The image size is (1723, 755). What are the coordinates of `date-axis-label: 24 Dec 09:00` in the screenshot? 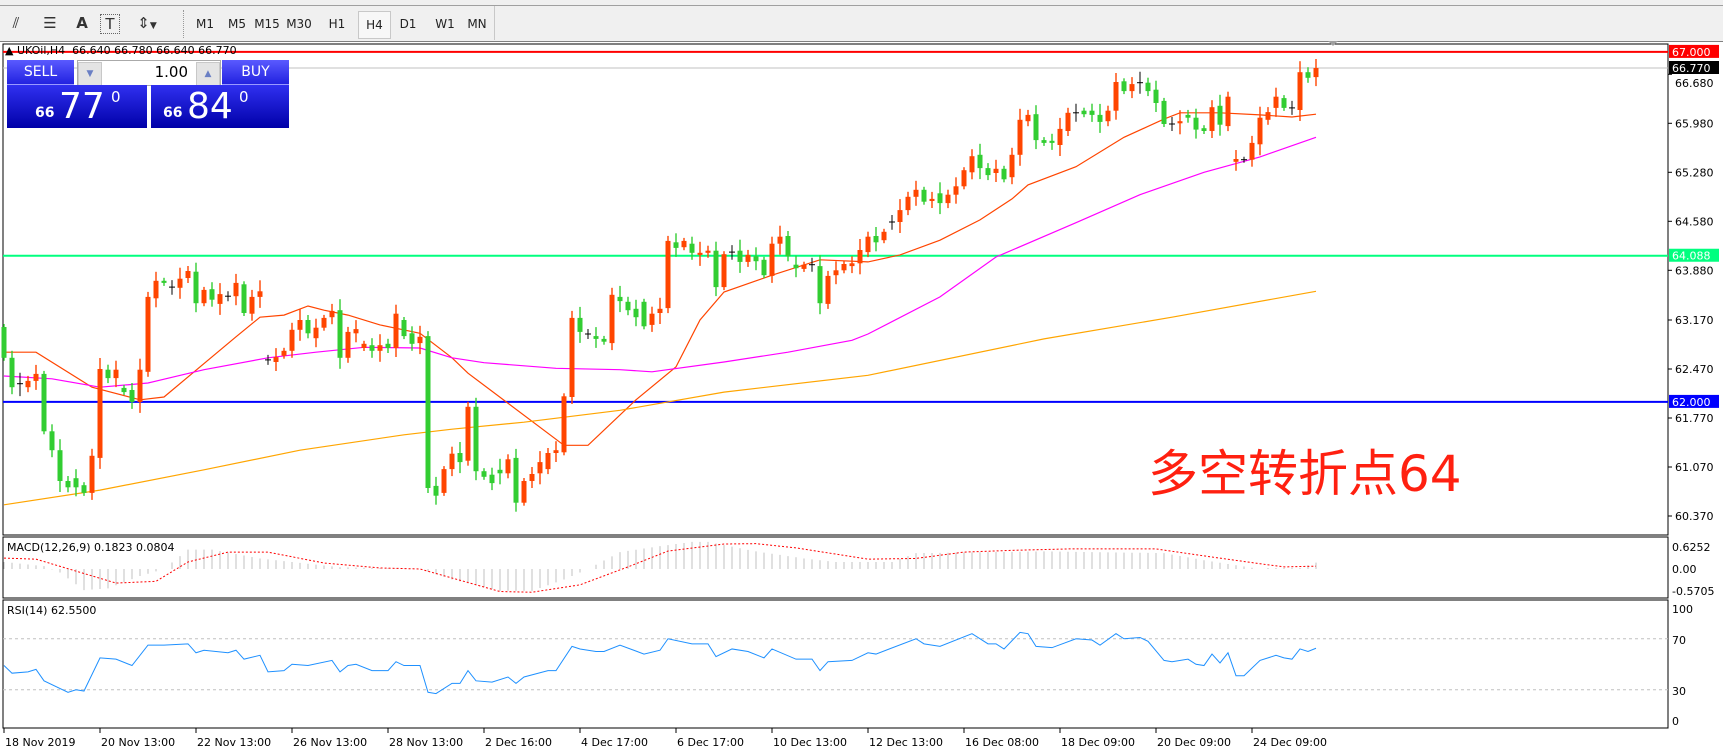 It's located at (1290, 742).